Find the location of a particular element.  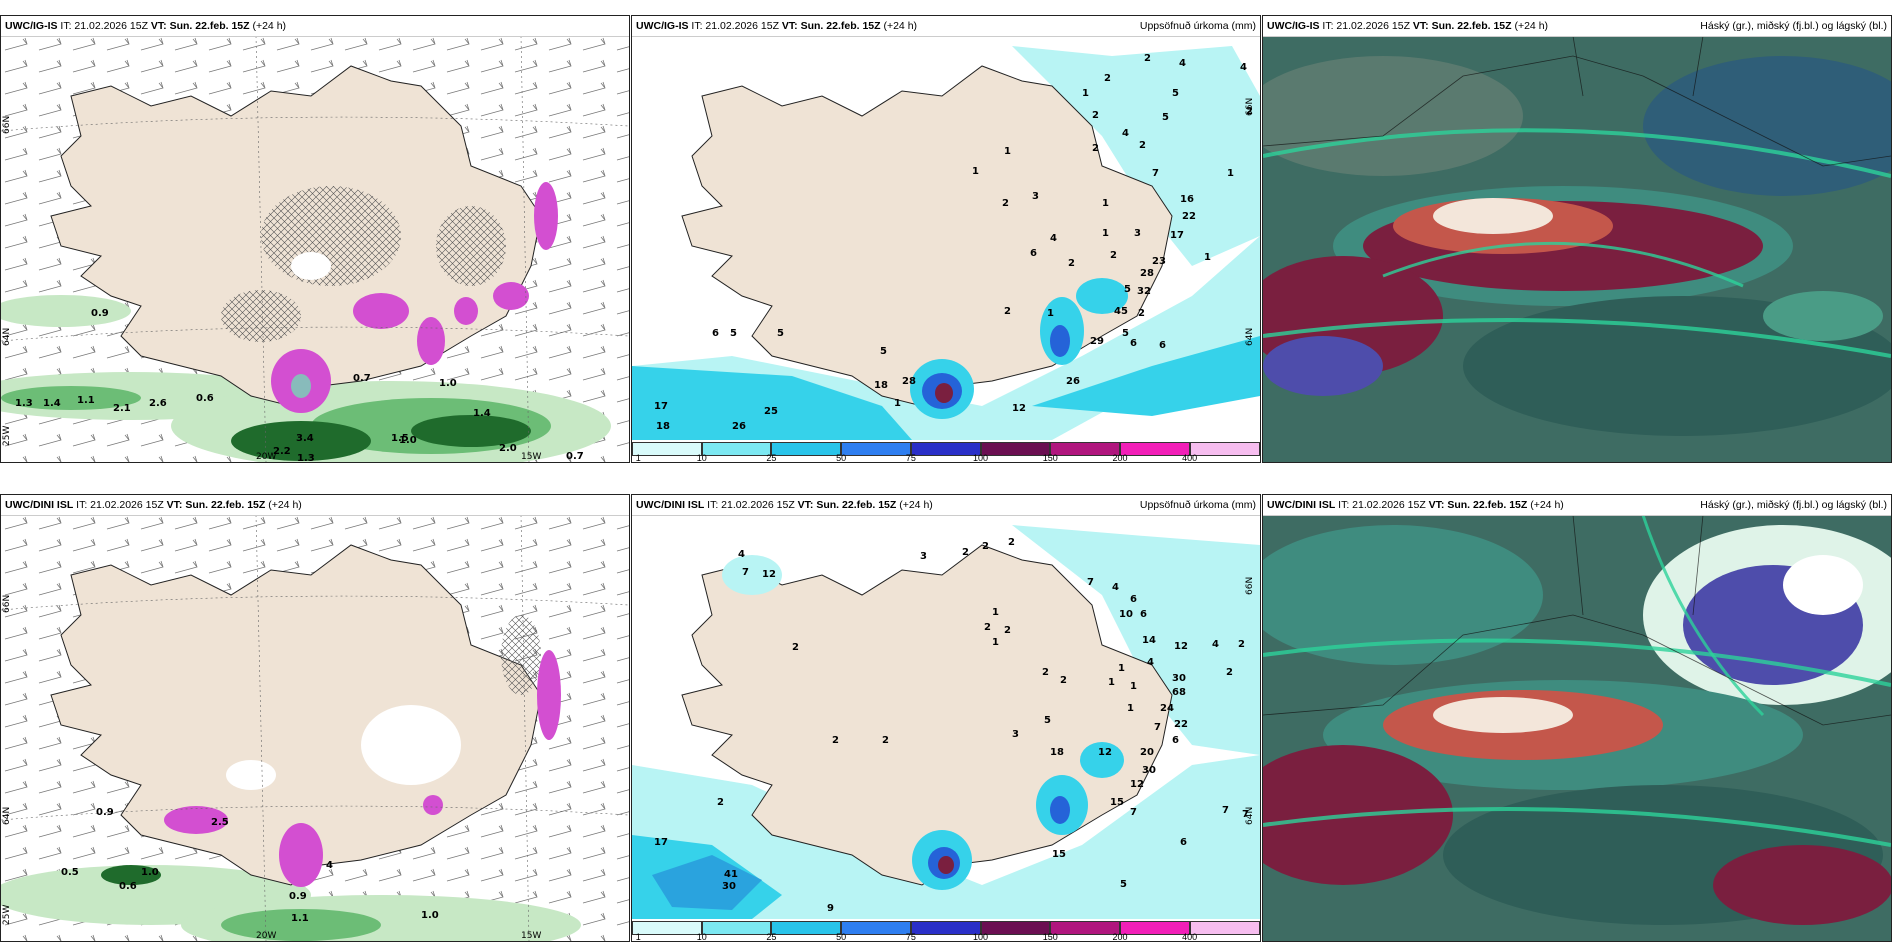

iceland-landmass is located at coordinates (296, 236).